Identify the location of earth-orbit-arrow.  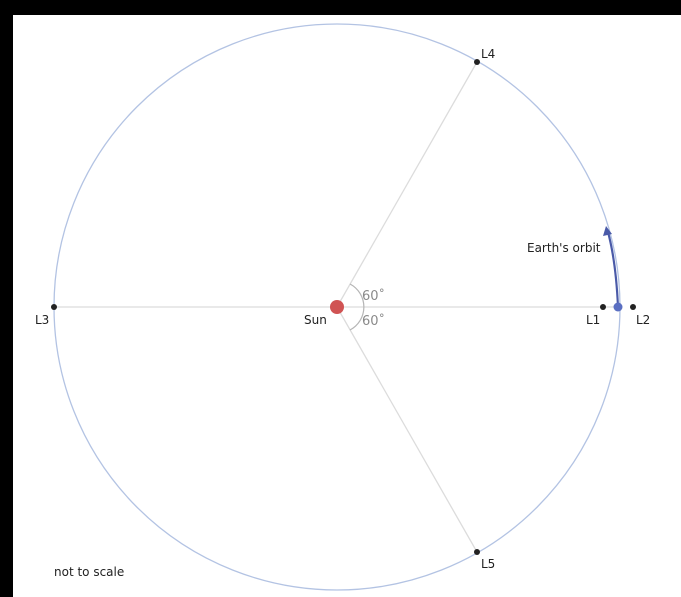
(613, 269).